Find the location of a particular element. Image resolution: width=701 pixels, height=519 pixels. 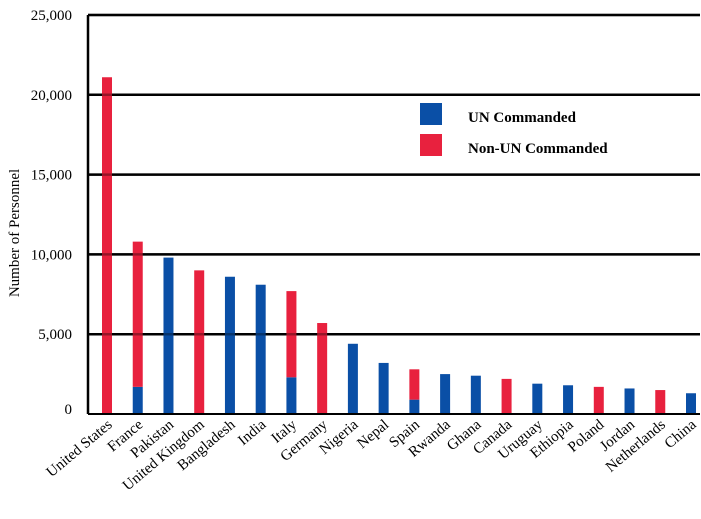

x-tick-label: United States is located at coordinates (80, 449).